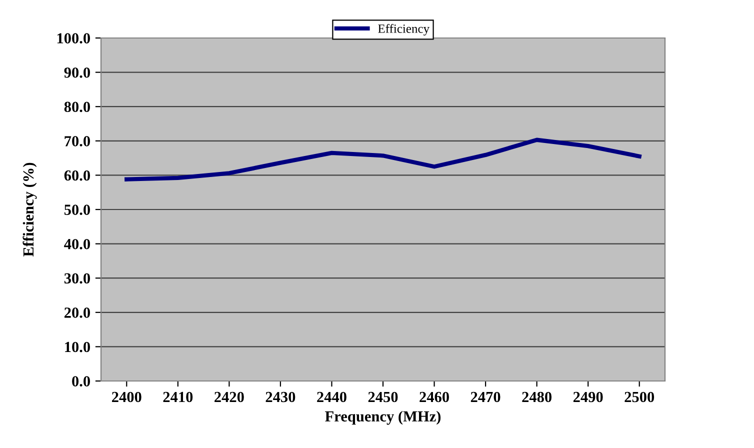  I want to click on y-tick-label: 50.0, so click(77, 210).